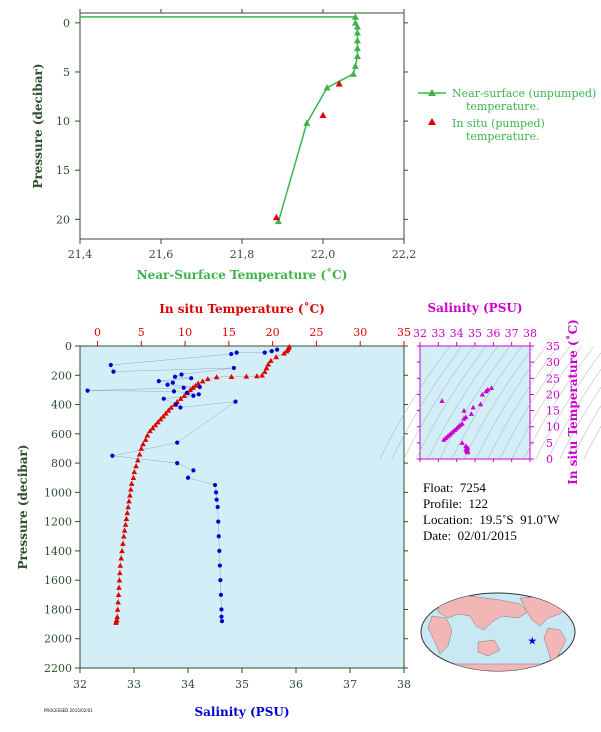 The width and height of the screenshot is (601, 732). Describe the element at coordinates (432, 92) in the screenshot. I see `legend-unpumped-marker` at that location.